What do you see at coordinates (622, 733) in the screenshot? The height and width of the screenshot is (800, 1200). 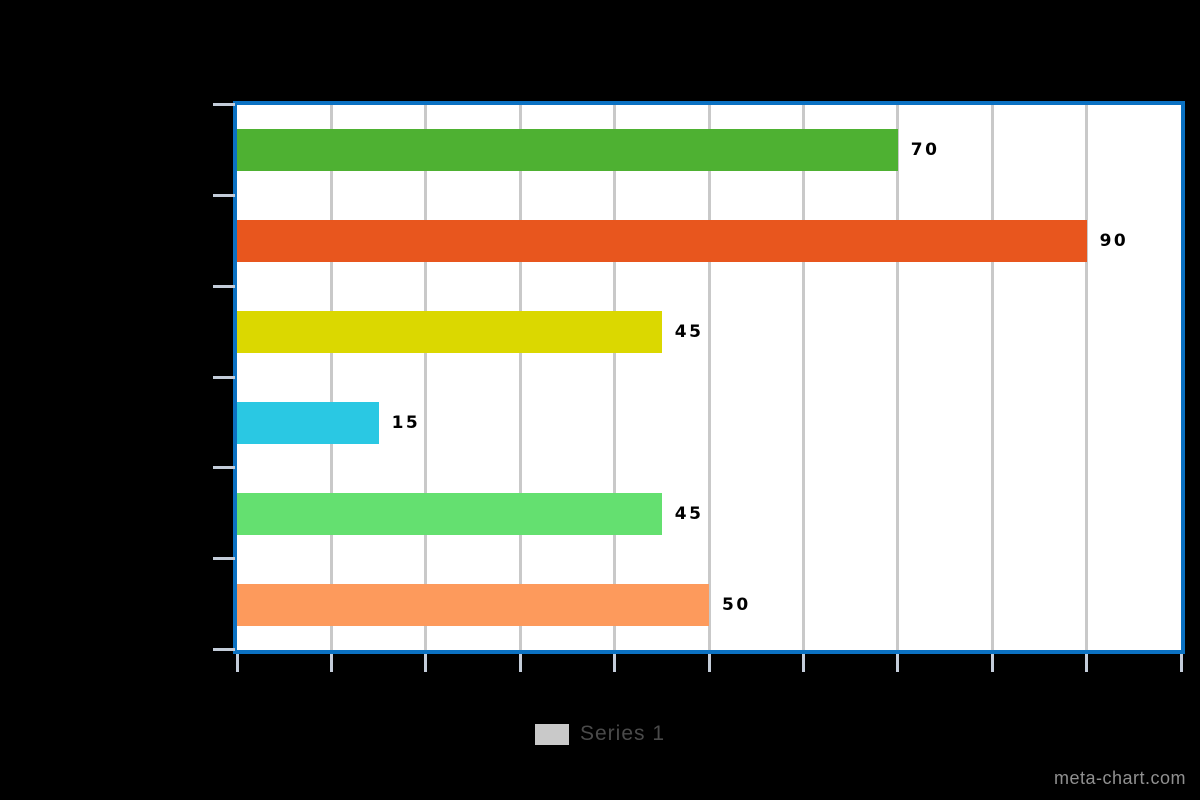 I see `legend-label: Series 1` at bounding box center [622, 733].